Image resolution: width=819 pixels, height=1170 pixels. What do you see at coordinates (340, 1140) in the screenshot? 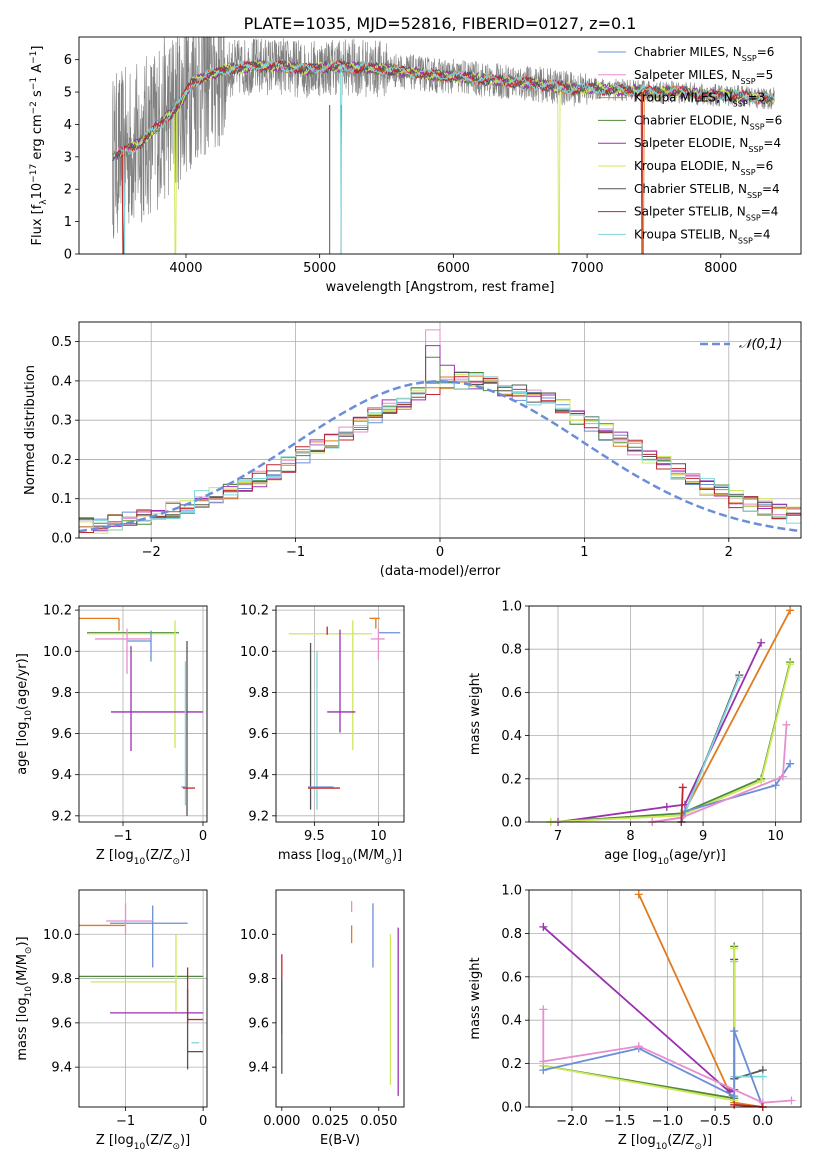
I see `x-axis-label: E(B-V)` at bounding box center [340, 1140].